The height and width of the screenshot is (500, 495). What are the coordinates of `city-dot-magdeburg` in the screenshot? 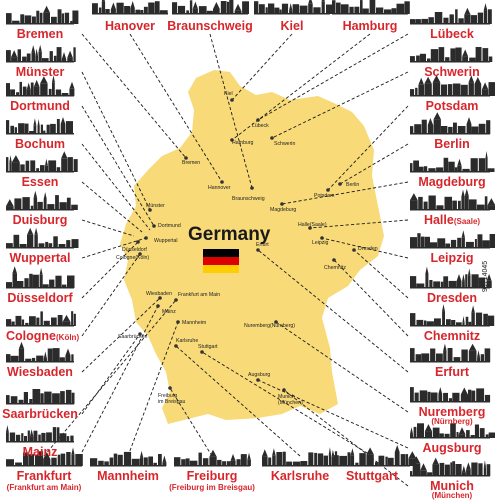 It's located at (282, 204).